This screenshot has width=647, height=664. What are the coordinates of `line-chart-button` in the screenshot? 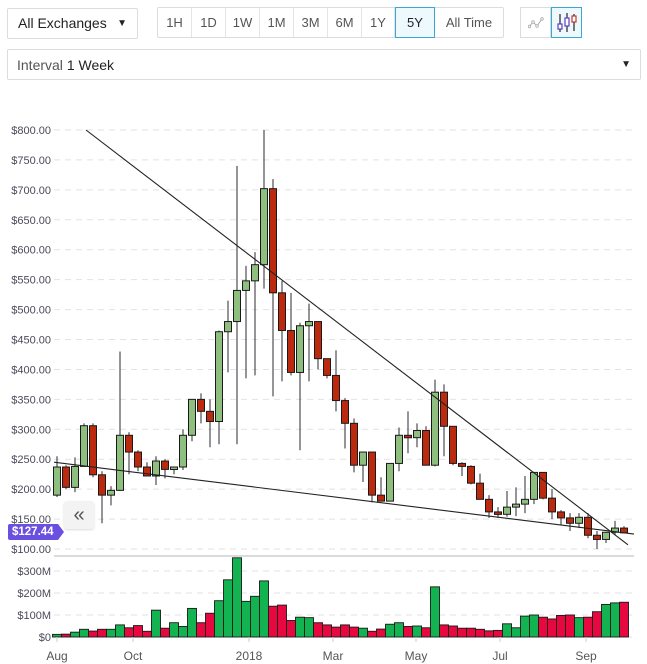 It's located at (535, 22).